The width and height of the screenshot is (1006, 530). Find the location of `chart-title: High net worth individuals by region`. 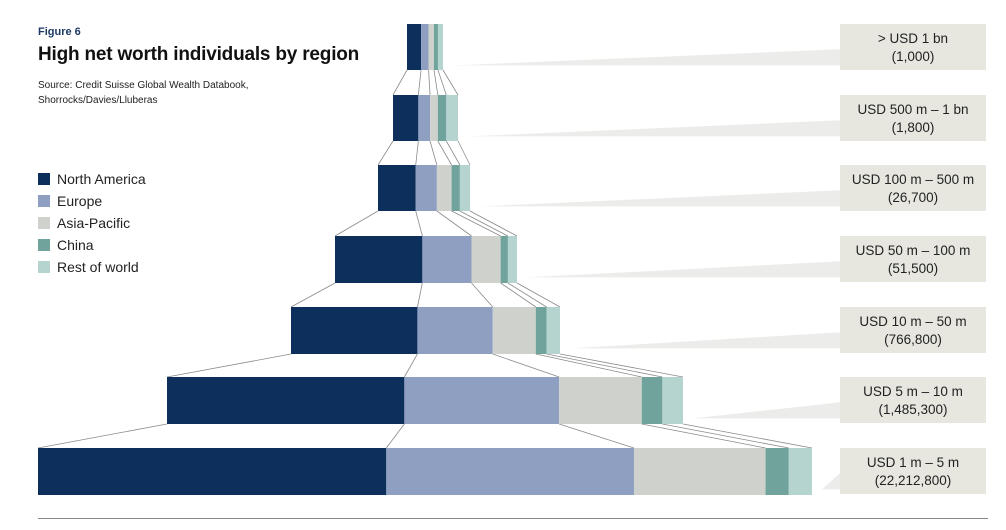

chart-title: High net worth individuals by region is located at coordinates (199, 54).